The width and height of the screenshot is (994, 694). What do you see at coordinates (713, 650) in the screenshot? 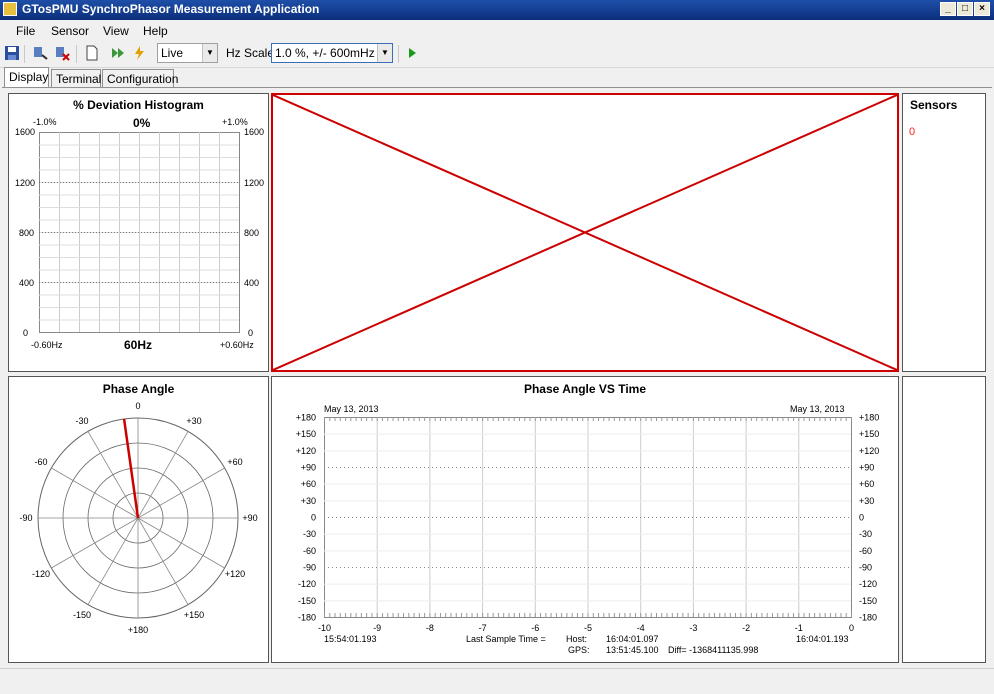
I see `diff-text: Diff= -1368411135.998` at bounding box center [713, 650].